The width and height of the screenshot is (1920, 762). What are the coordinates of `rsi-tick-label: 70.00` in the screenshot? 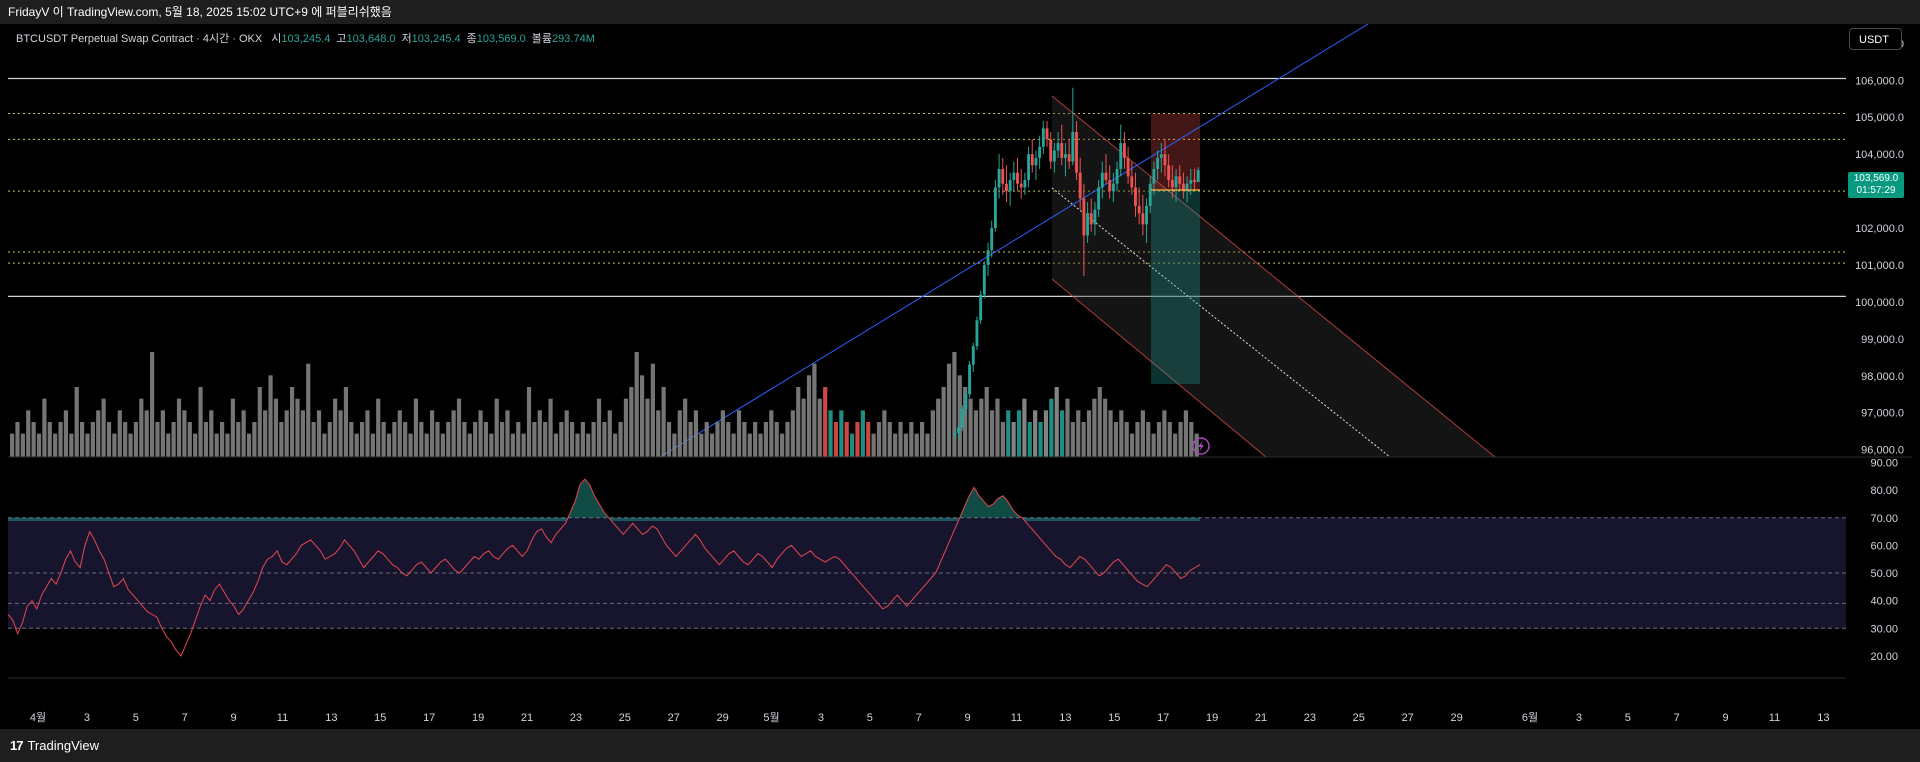 It's located at (1884, 519).